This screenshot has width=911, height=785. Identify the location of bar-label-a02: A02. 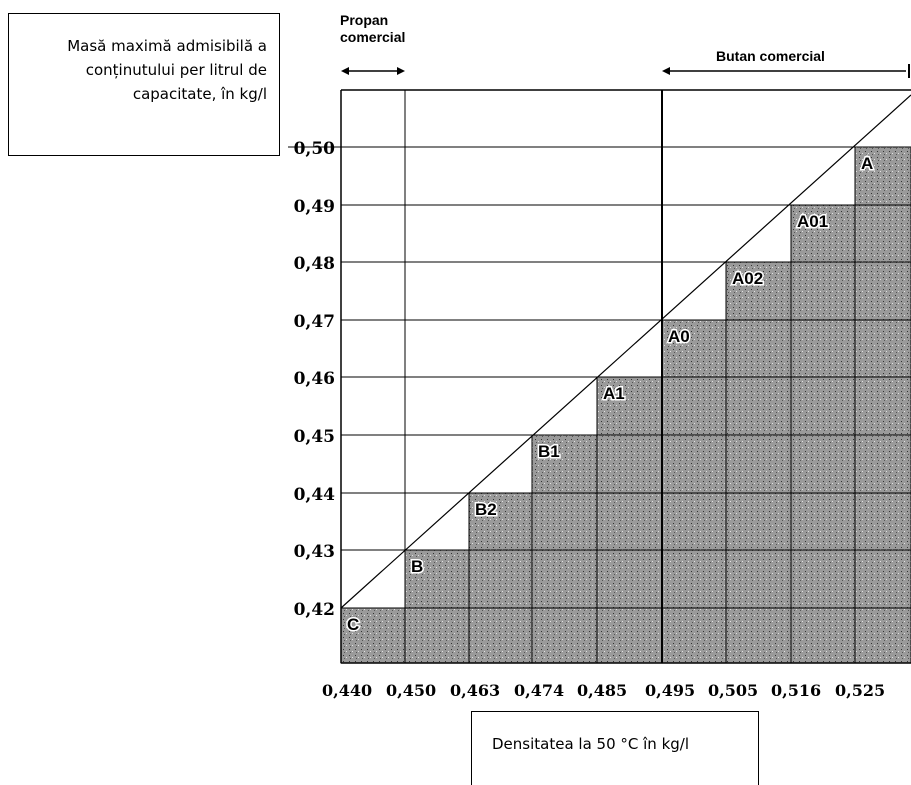
(747, 278).